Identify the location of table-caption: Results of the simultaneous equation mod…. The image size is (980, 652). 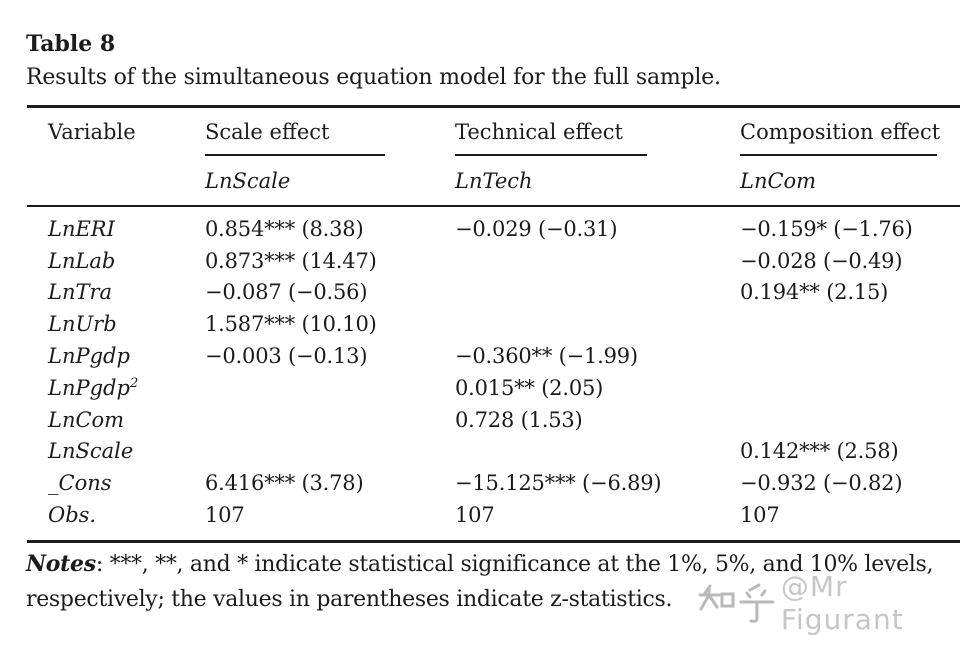
(373, 77).